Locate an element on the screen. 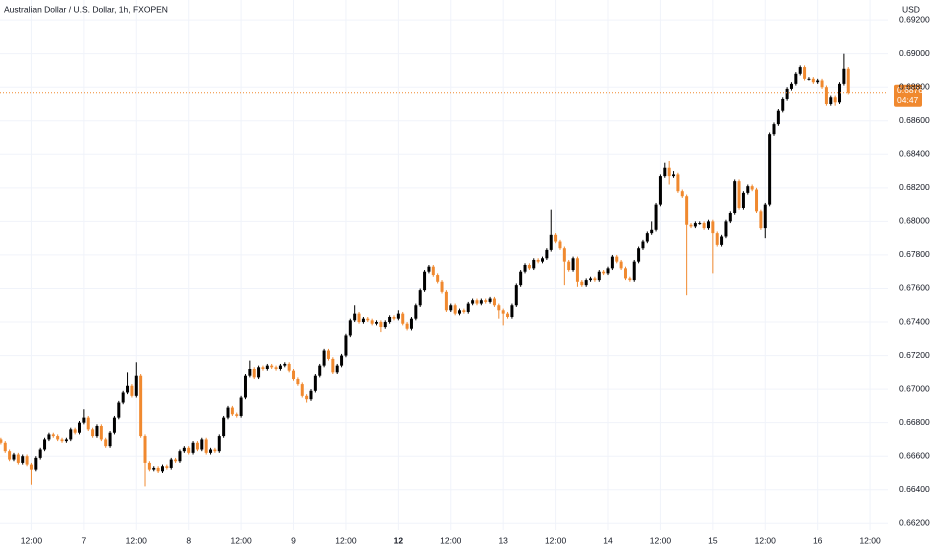  x-tick-label: 9 is located at coordinates (293, 540).